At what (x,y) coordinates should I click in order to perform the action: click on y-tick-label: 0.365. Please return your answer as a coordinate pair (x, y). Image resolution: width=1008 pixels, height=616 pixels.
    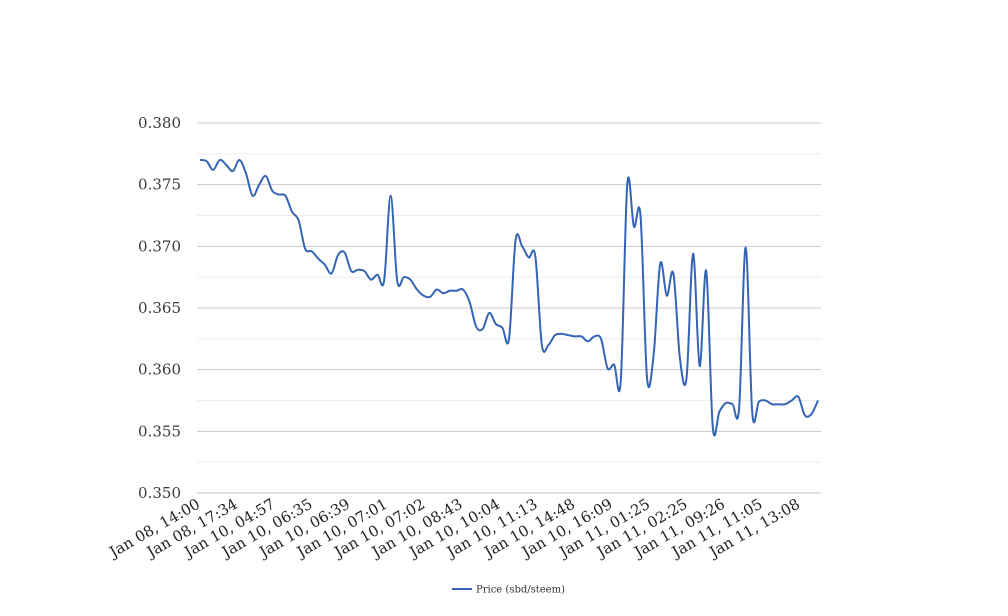
    Looking at the image, I should click on (159, 308).